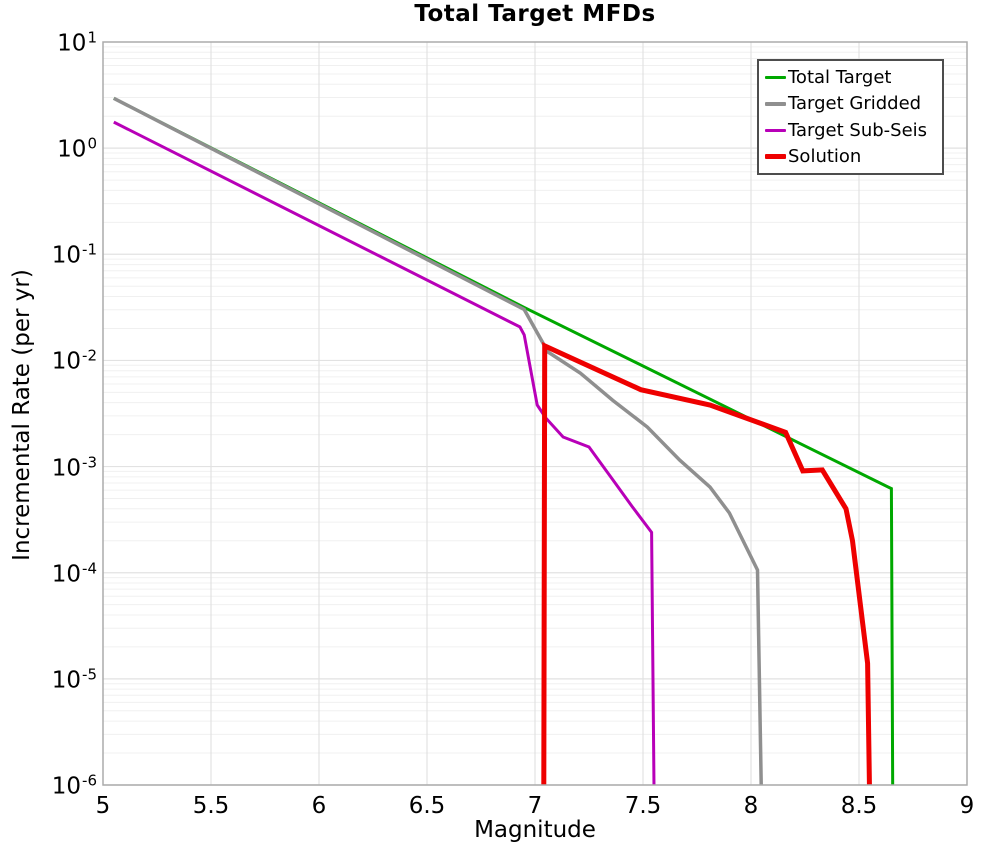  I want to click on x-tick-label: 5, so click(103, 806).